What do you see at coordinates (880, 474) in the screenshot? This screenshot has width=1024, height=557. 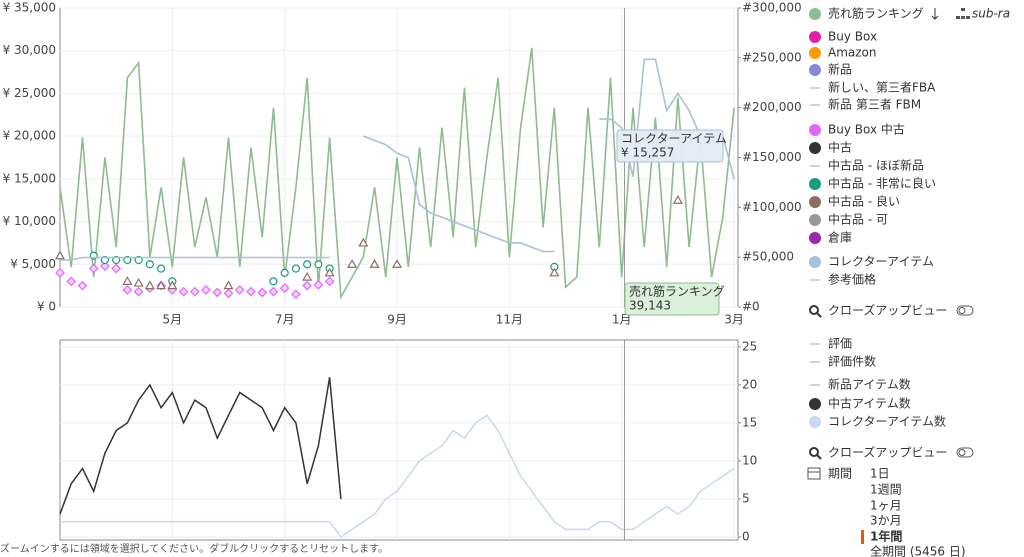 I see `range-option: 1日` at bounding box center [880, 474].